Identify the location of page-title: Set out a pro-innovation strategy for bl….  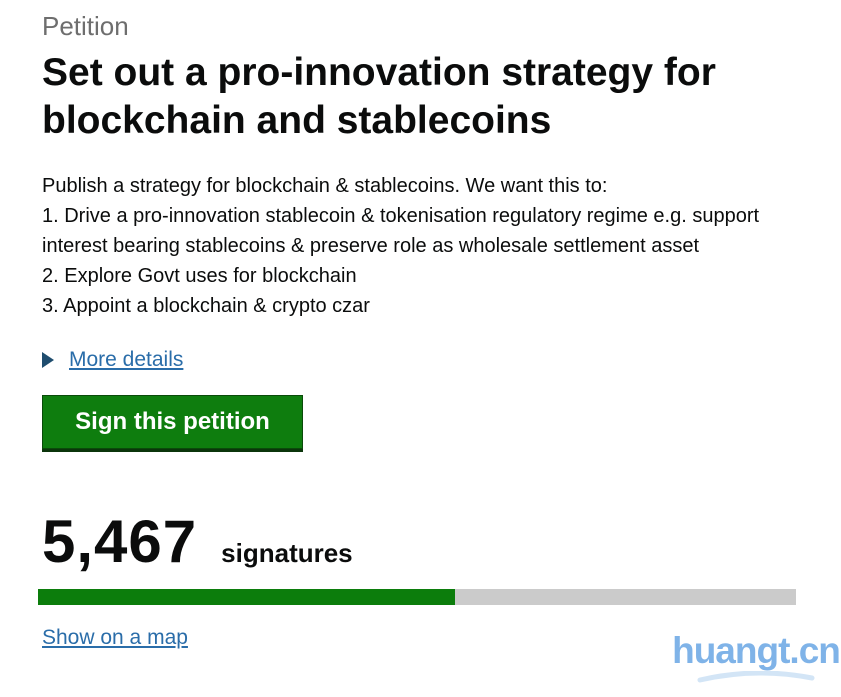
(379, 97).